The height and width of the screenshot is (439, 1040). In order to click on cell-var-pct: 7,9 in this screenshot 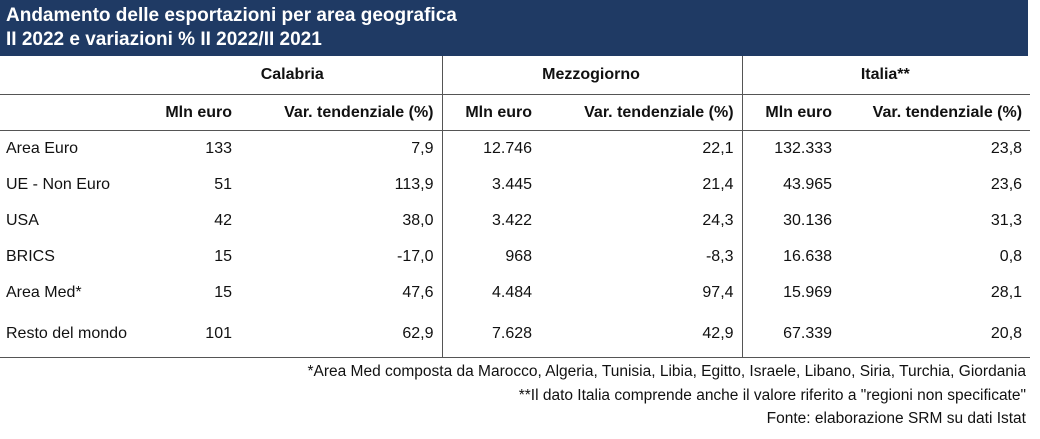, I will do `click(422, 148)`.